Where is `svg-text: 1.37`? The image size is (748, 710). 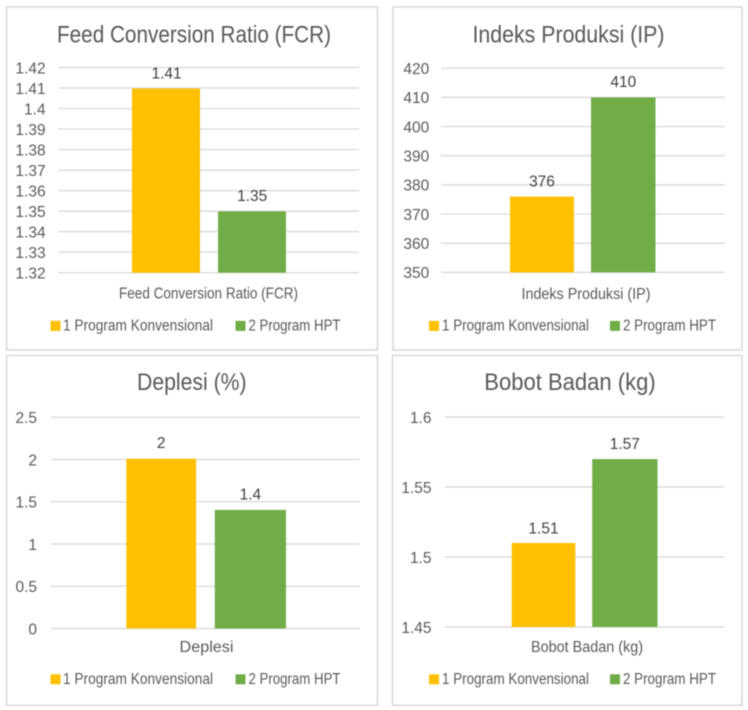
svg-text: 1.37 is located at coordinates (30, 171).